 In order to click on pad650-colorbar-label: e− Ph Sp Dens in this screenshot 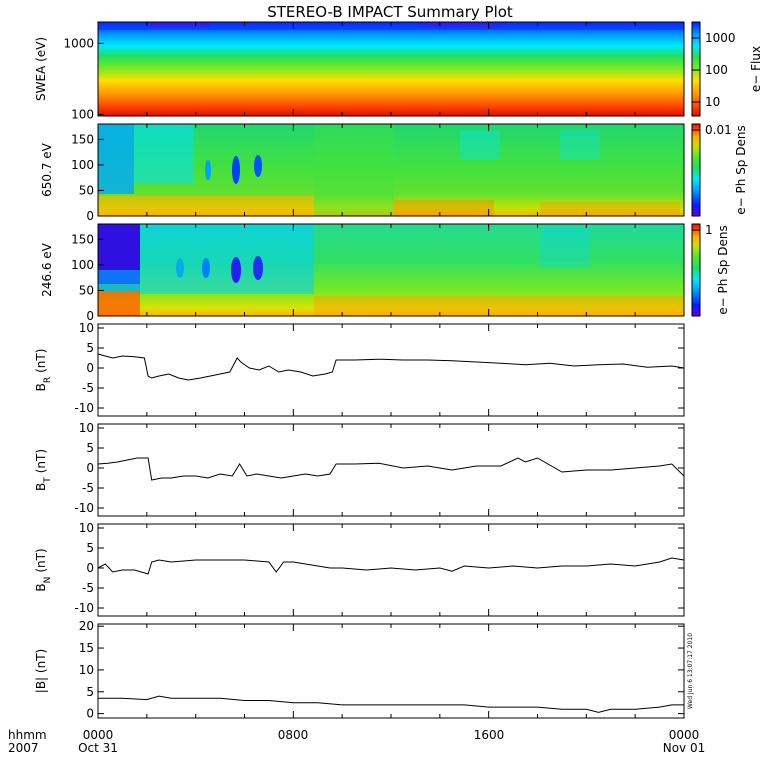, I will do `click(741, 169)`.